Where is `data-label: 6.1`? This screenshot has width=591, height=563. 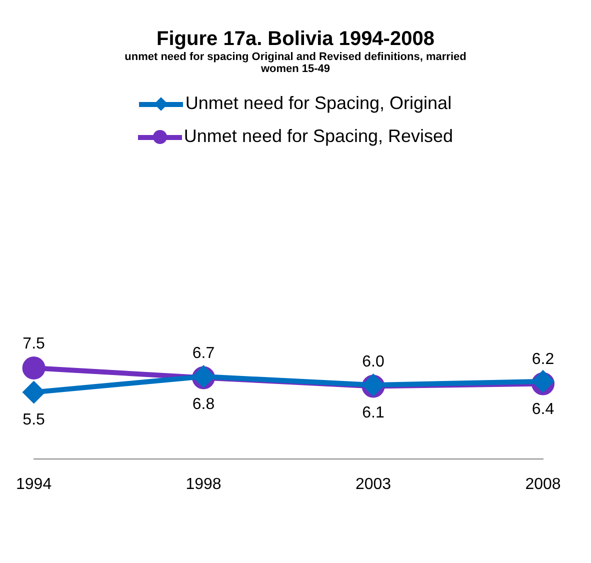
data-label: 6.1 is located at coordinates (373, 413).